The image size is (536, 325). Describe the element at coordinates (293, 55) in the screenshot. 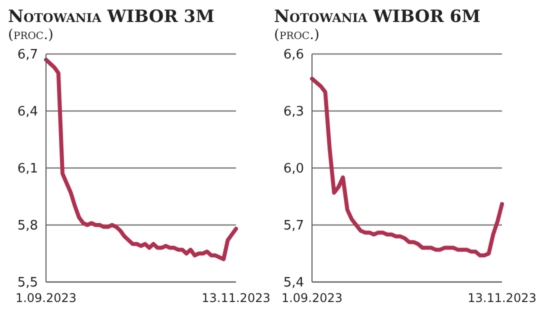

I see `y-tick-label: 6,6` at that location.